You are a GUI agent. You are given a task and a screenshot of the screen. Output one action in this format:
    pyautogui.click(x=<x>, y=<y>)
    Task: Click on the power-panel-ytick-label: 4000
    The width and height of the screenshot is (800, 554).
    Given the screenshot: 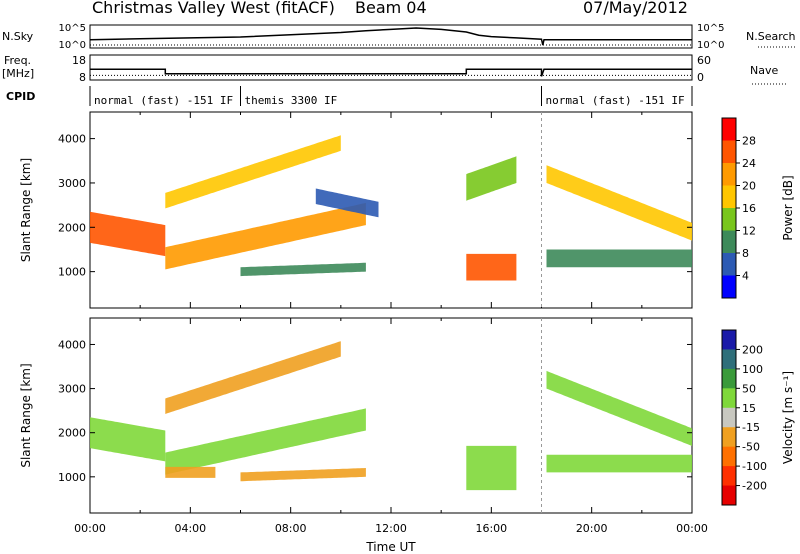 What is the action you would take?
    pyautogui.click(x=72, y=139)
    